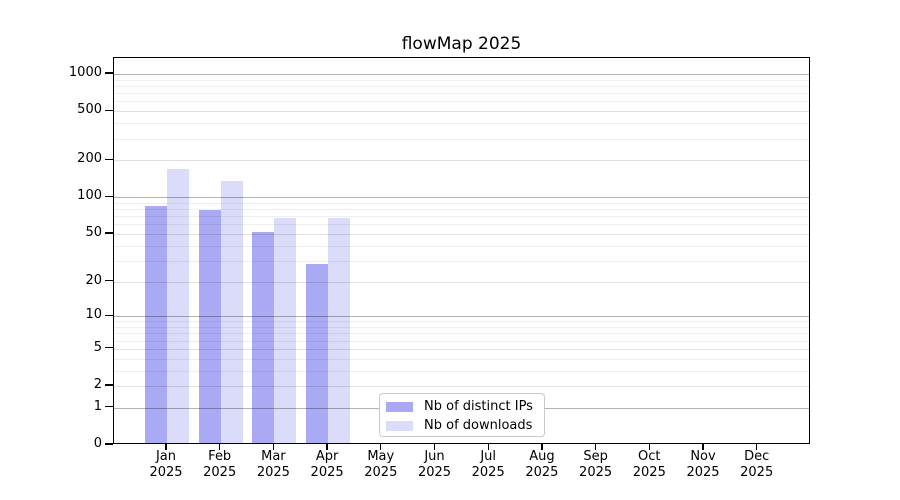 The height and width of the screenshot is (500, 900). What do you see at coordinates (89, 159) in the screenshot?
I see `y-tick-label: 200` at bounding box center [89, 159].